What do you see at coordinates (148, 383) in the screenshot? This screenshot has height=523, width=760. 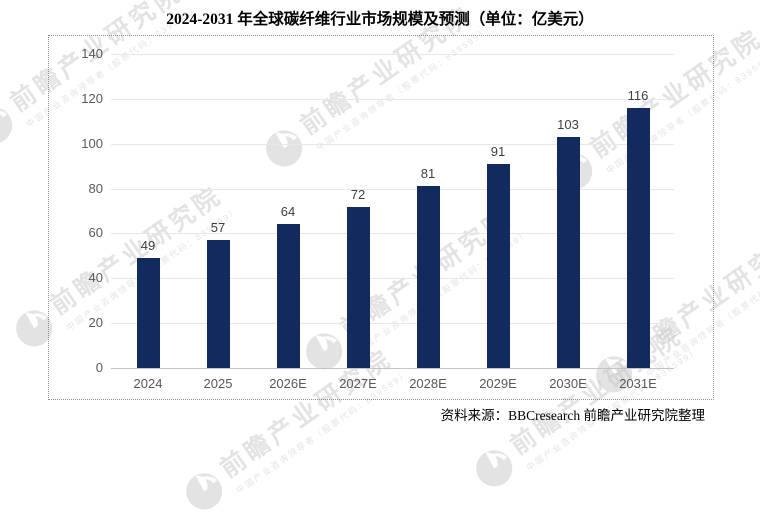 I see `x-tick-label: 2024` at bounding box center [148, 383].